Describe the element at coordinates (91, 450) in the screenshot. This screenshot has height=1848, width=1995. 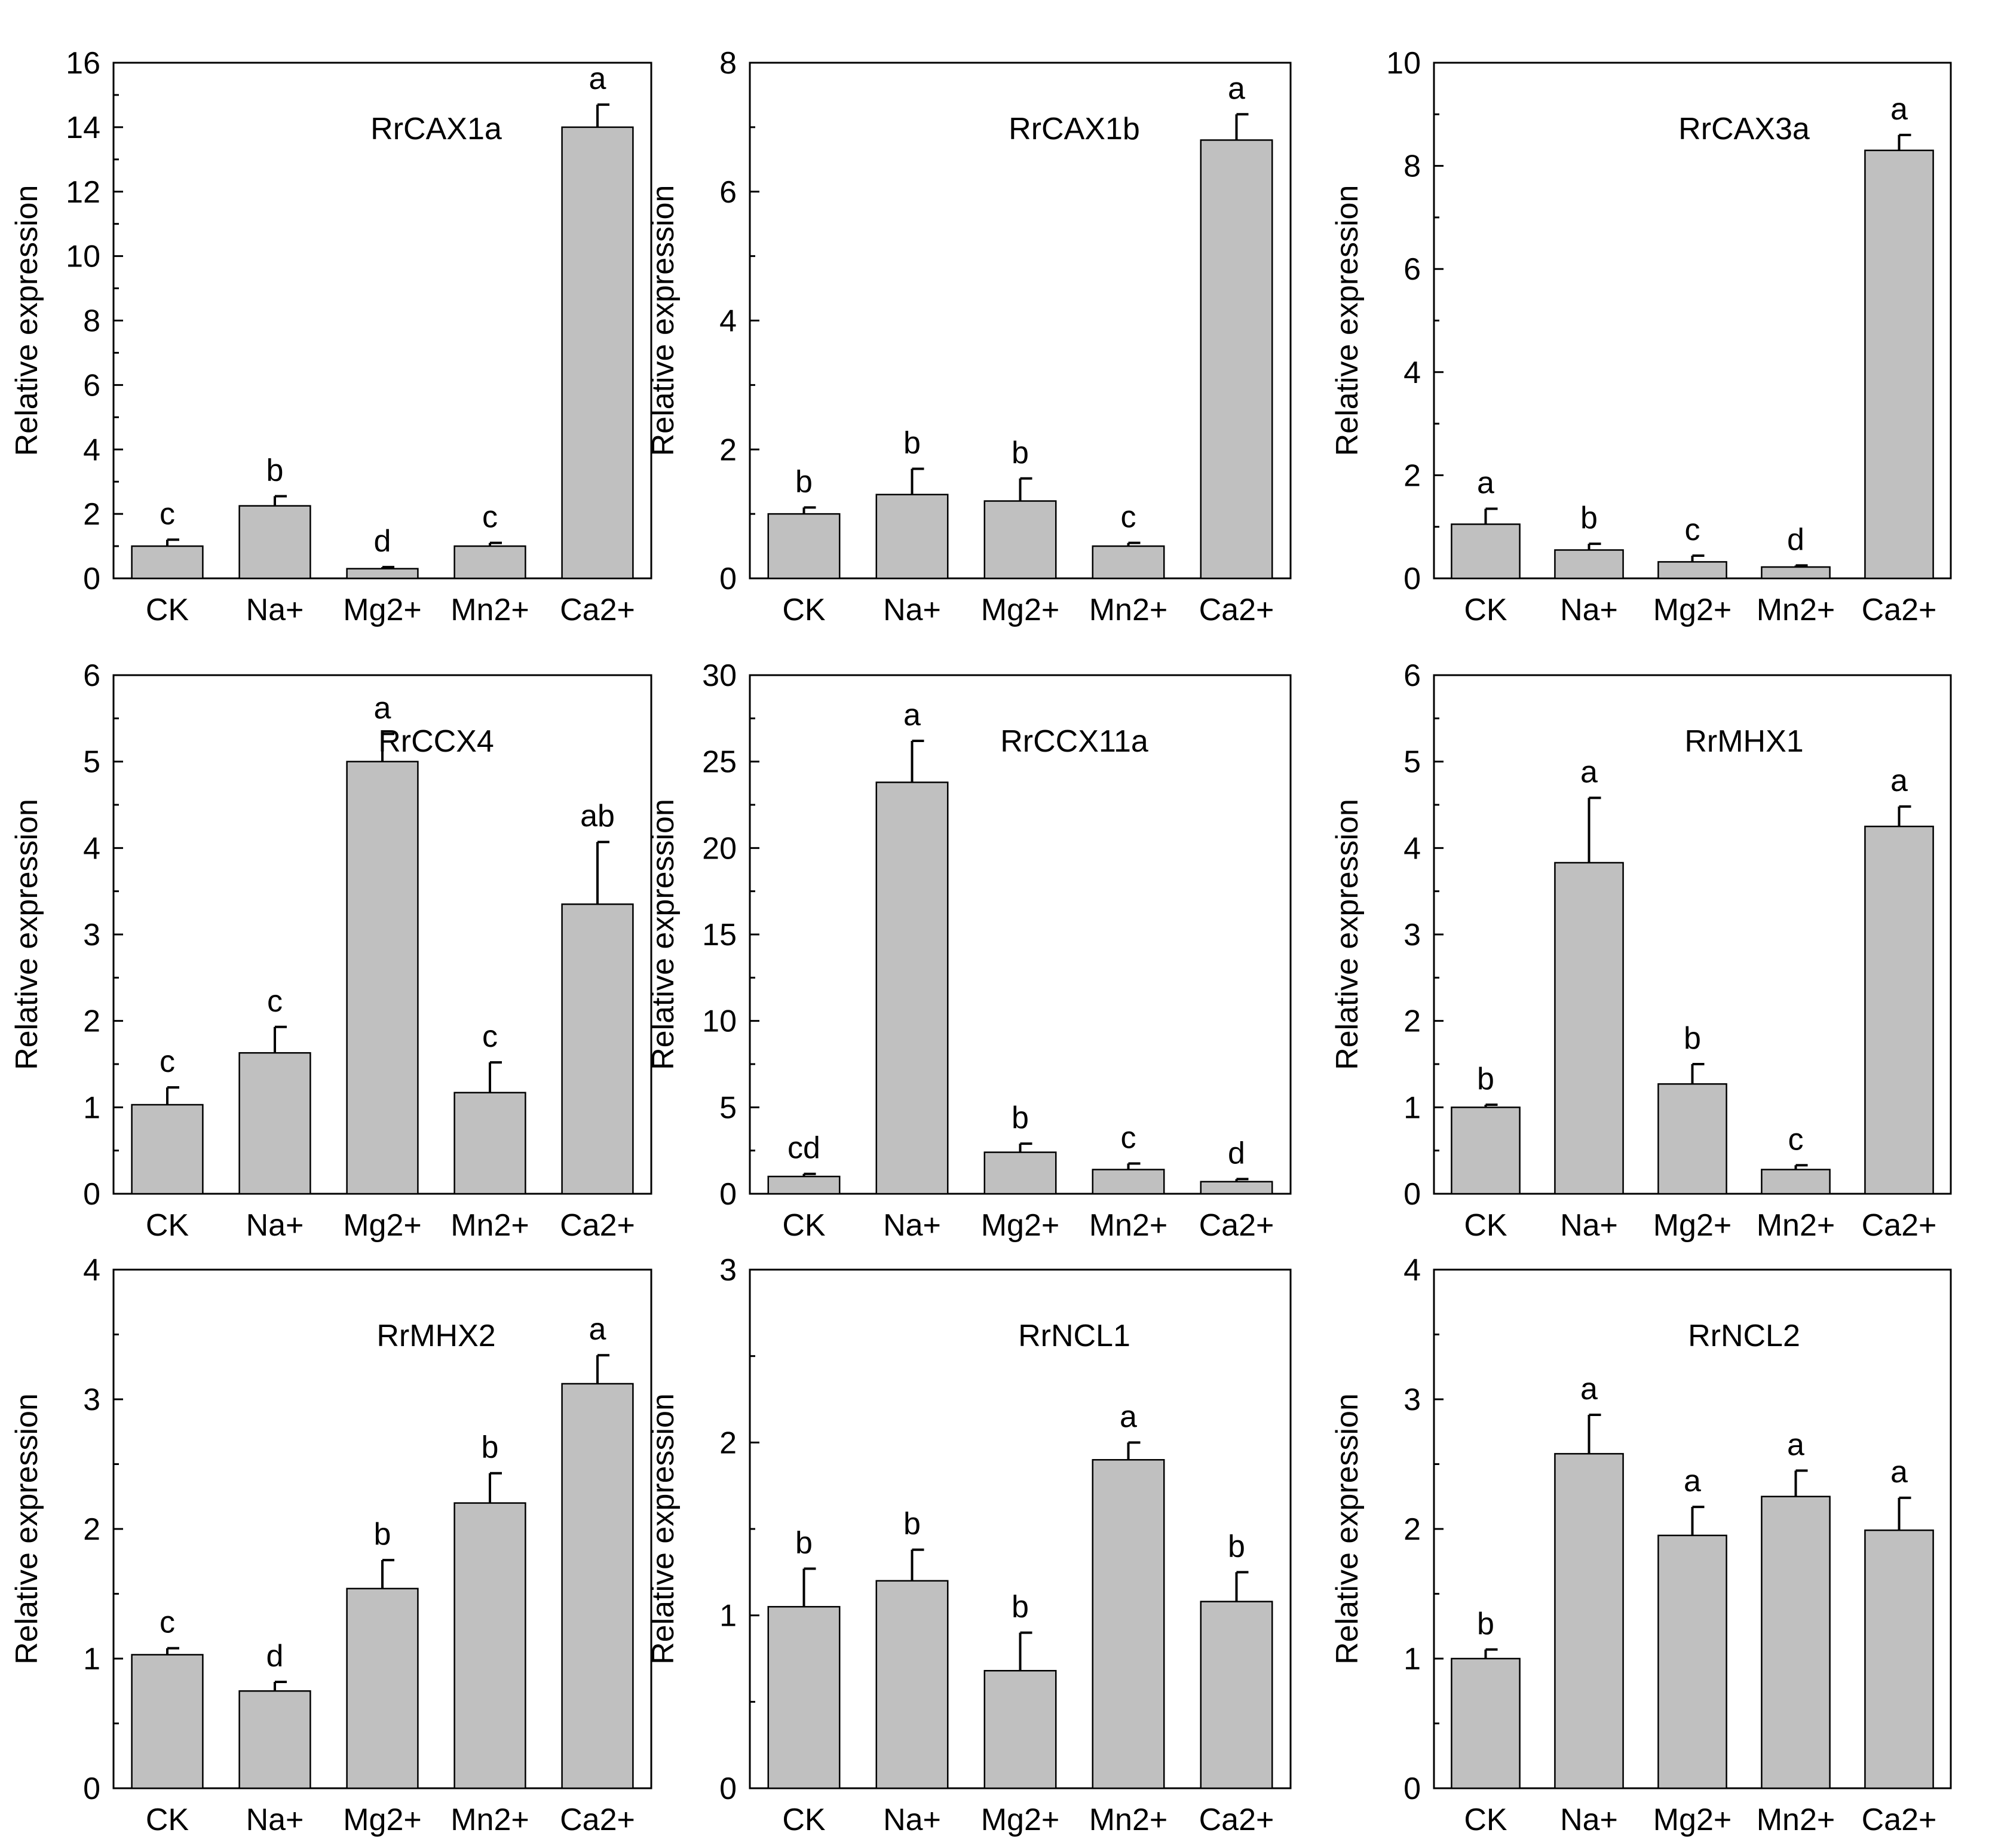
I see `panel-1-y-tick-label: 4` at that location.